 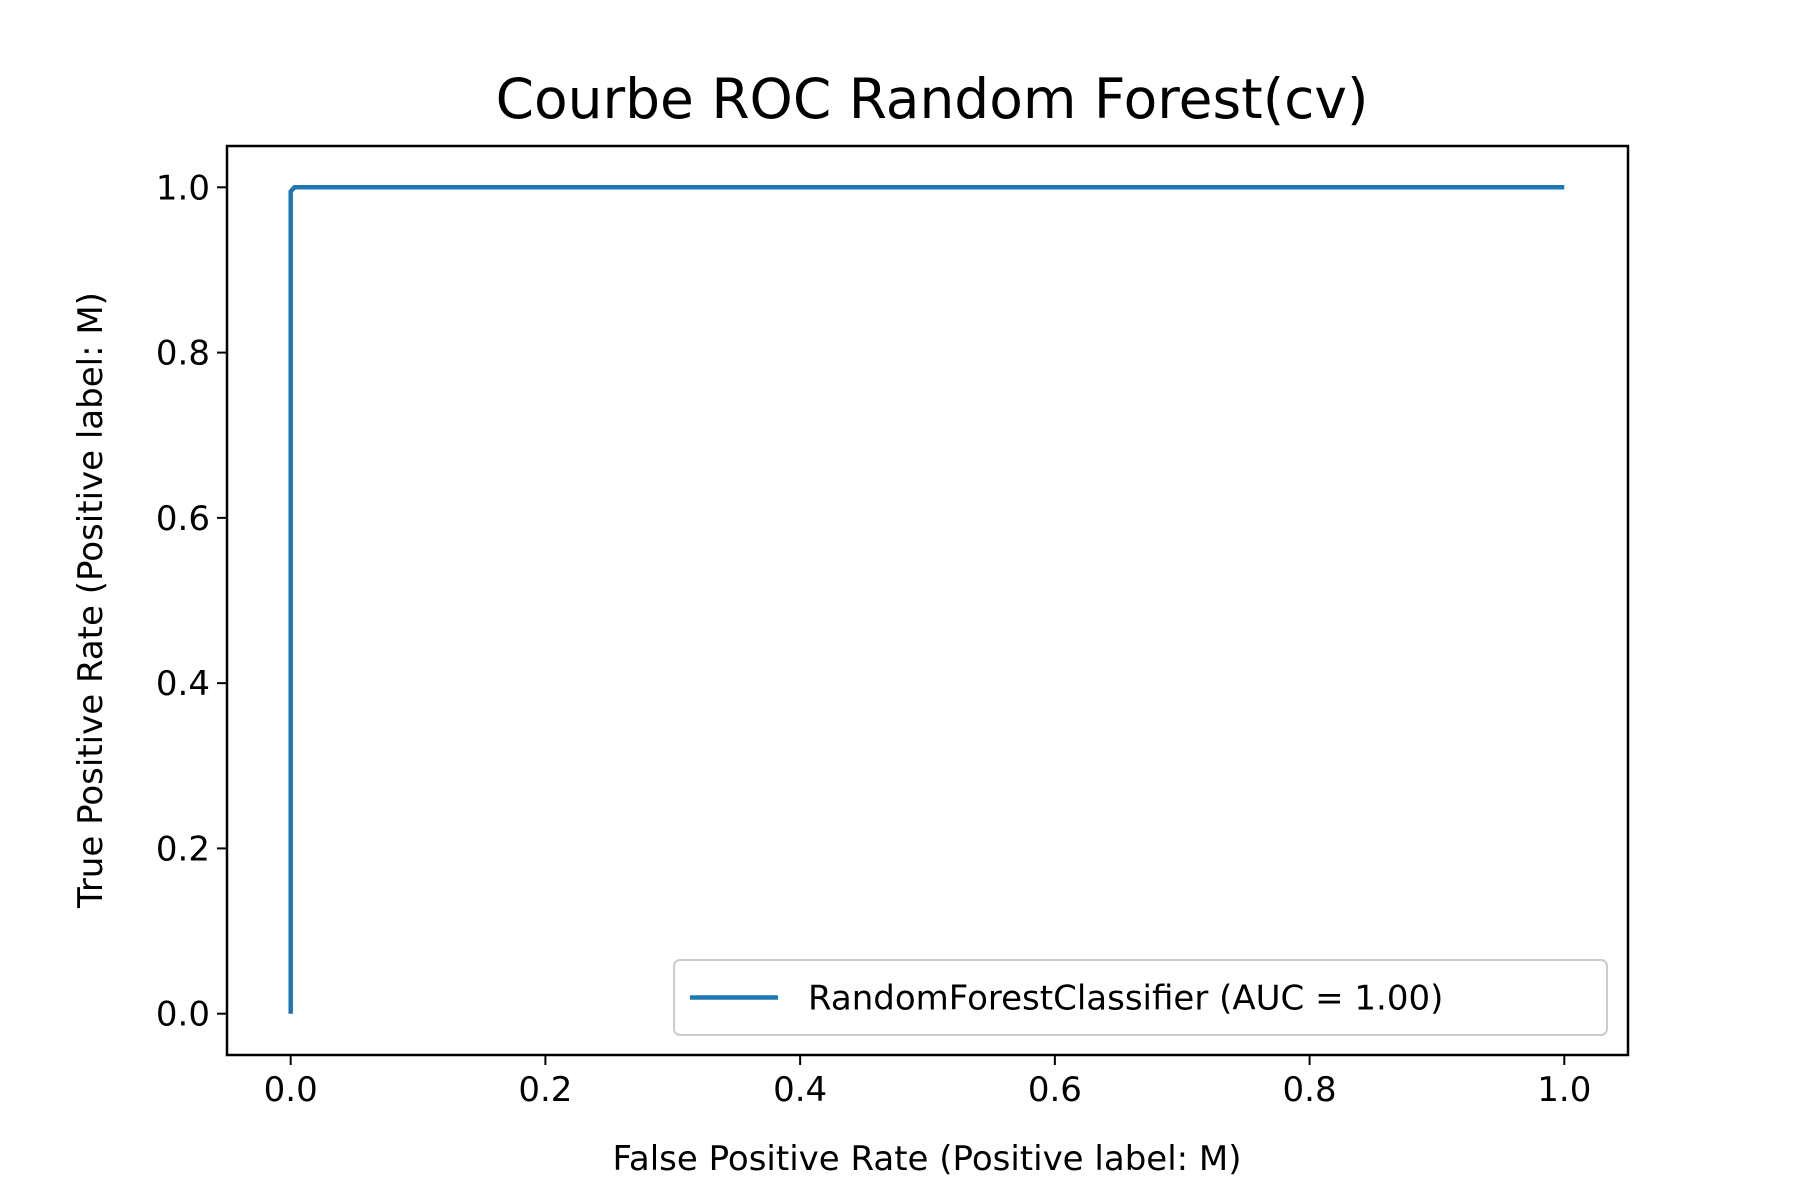 What do you see at coordinates (927, 1082) in the screenshot?
I see `x-axis-ticks: 0.0 0.2 0.4 0.6 0.8 1.0` at bounding box center [927, 1082].